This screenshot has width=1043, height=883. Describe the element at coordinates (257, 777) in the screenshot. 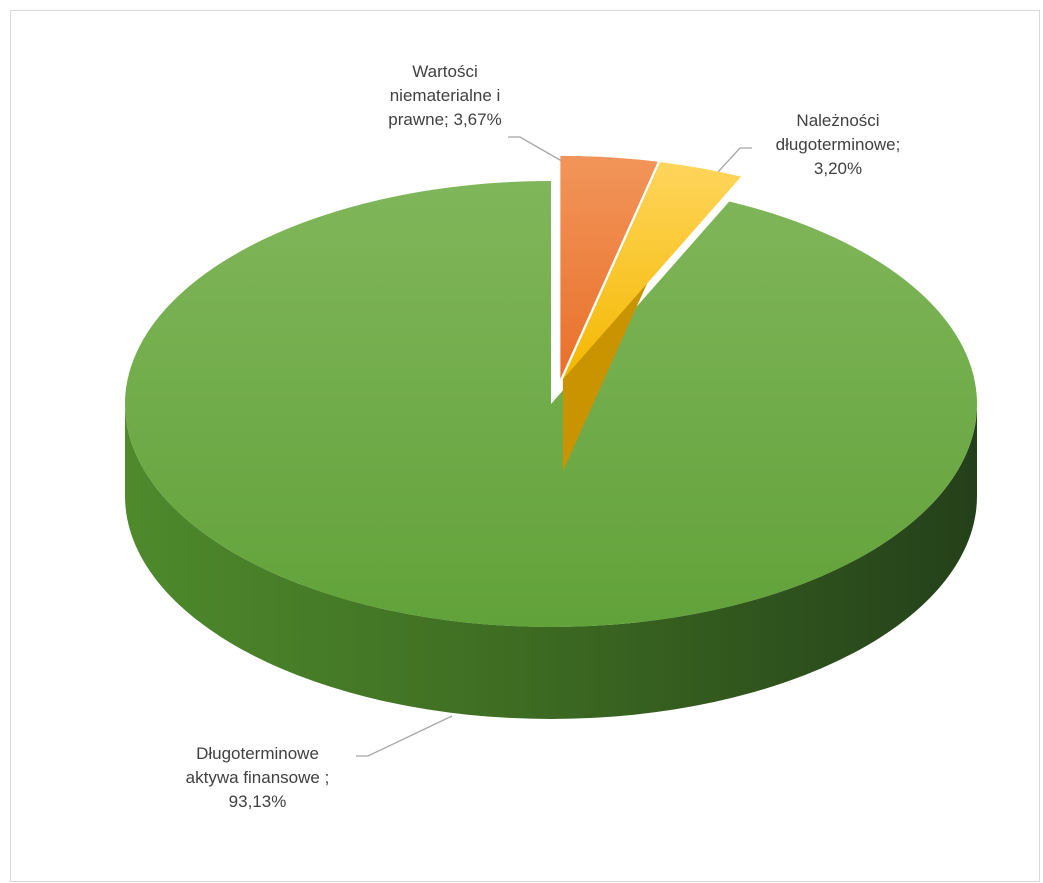

I see `slice-label-aktywa-finansowe: Długoterminowe aktywa finansowe ; 93,13%` at that location.